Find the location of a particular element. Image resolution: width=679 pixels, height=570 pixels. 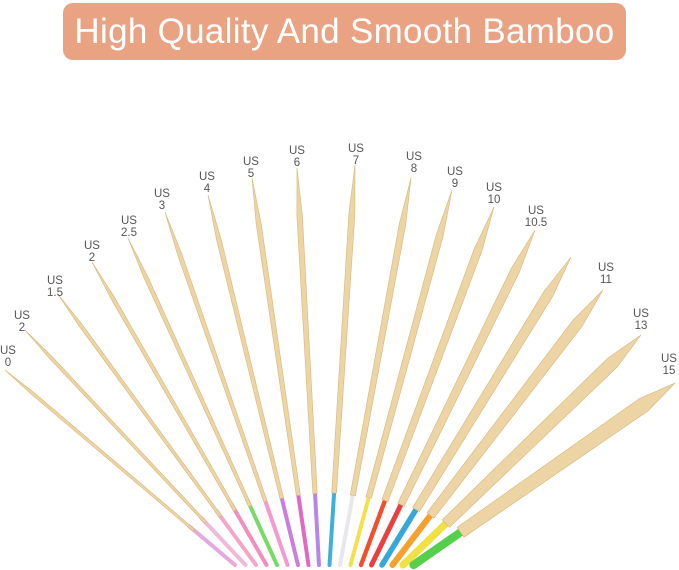

size-value: 13 is located at coordinates (641, 326).